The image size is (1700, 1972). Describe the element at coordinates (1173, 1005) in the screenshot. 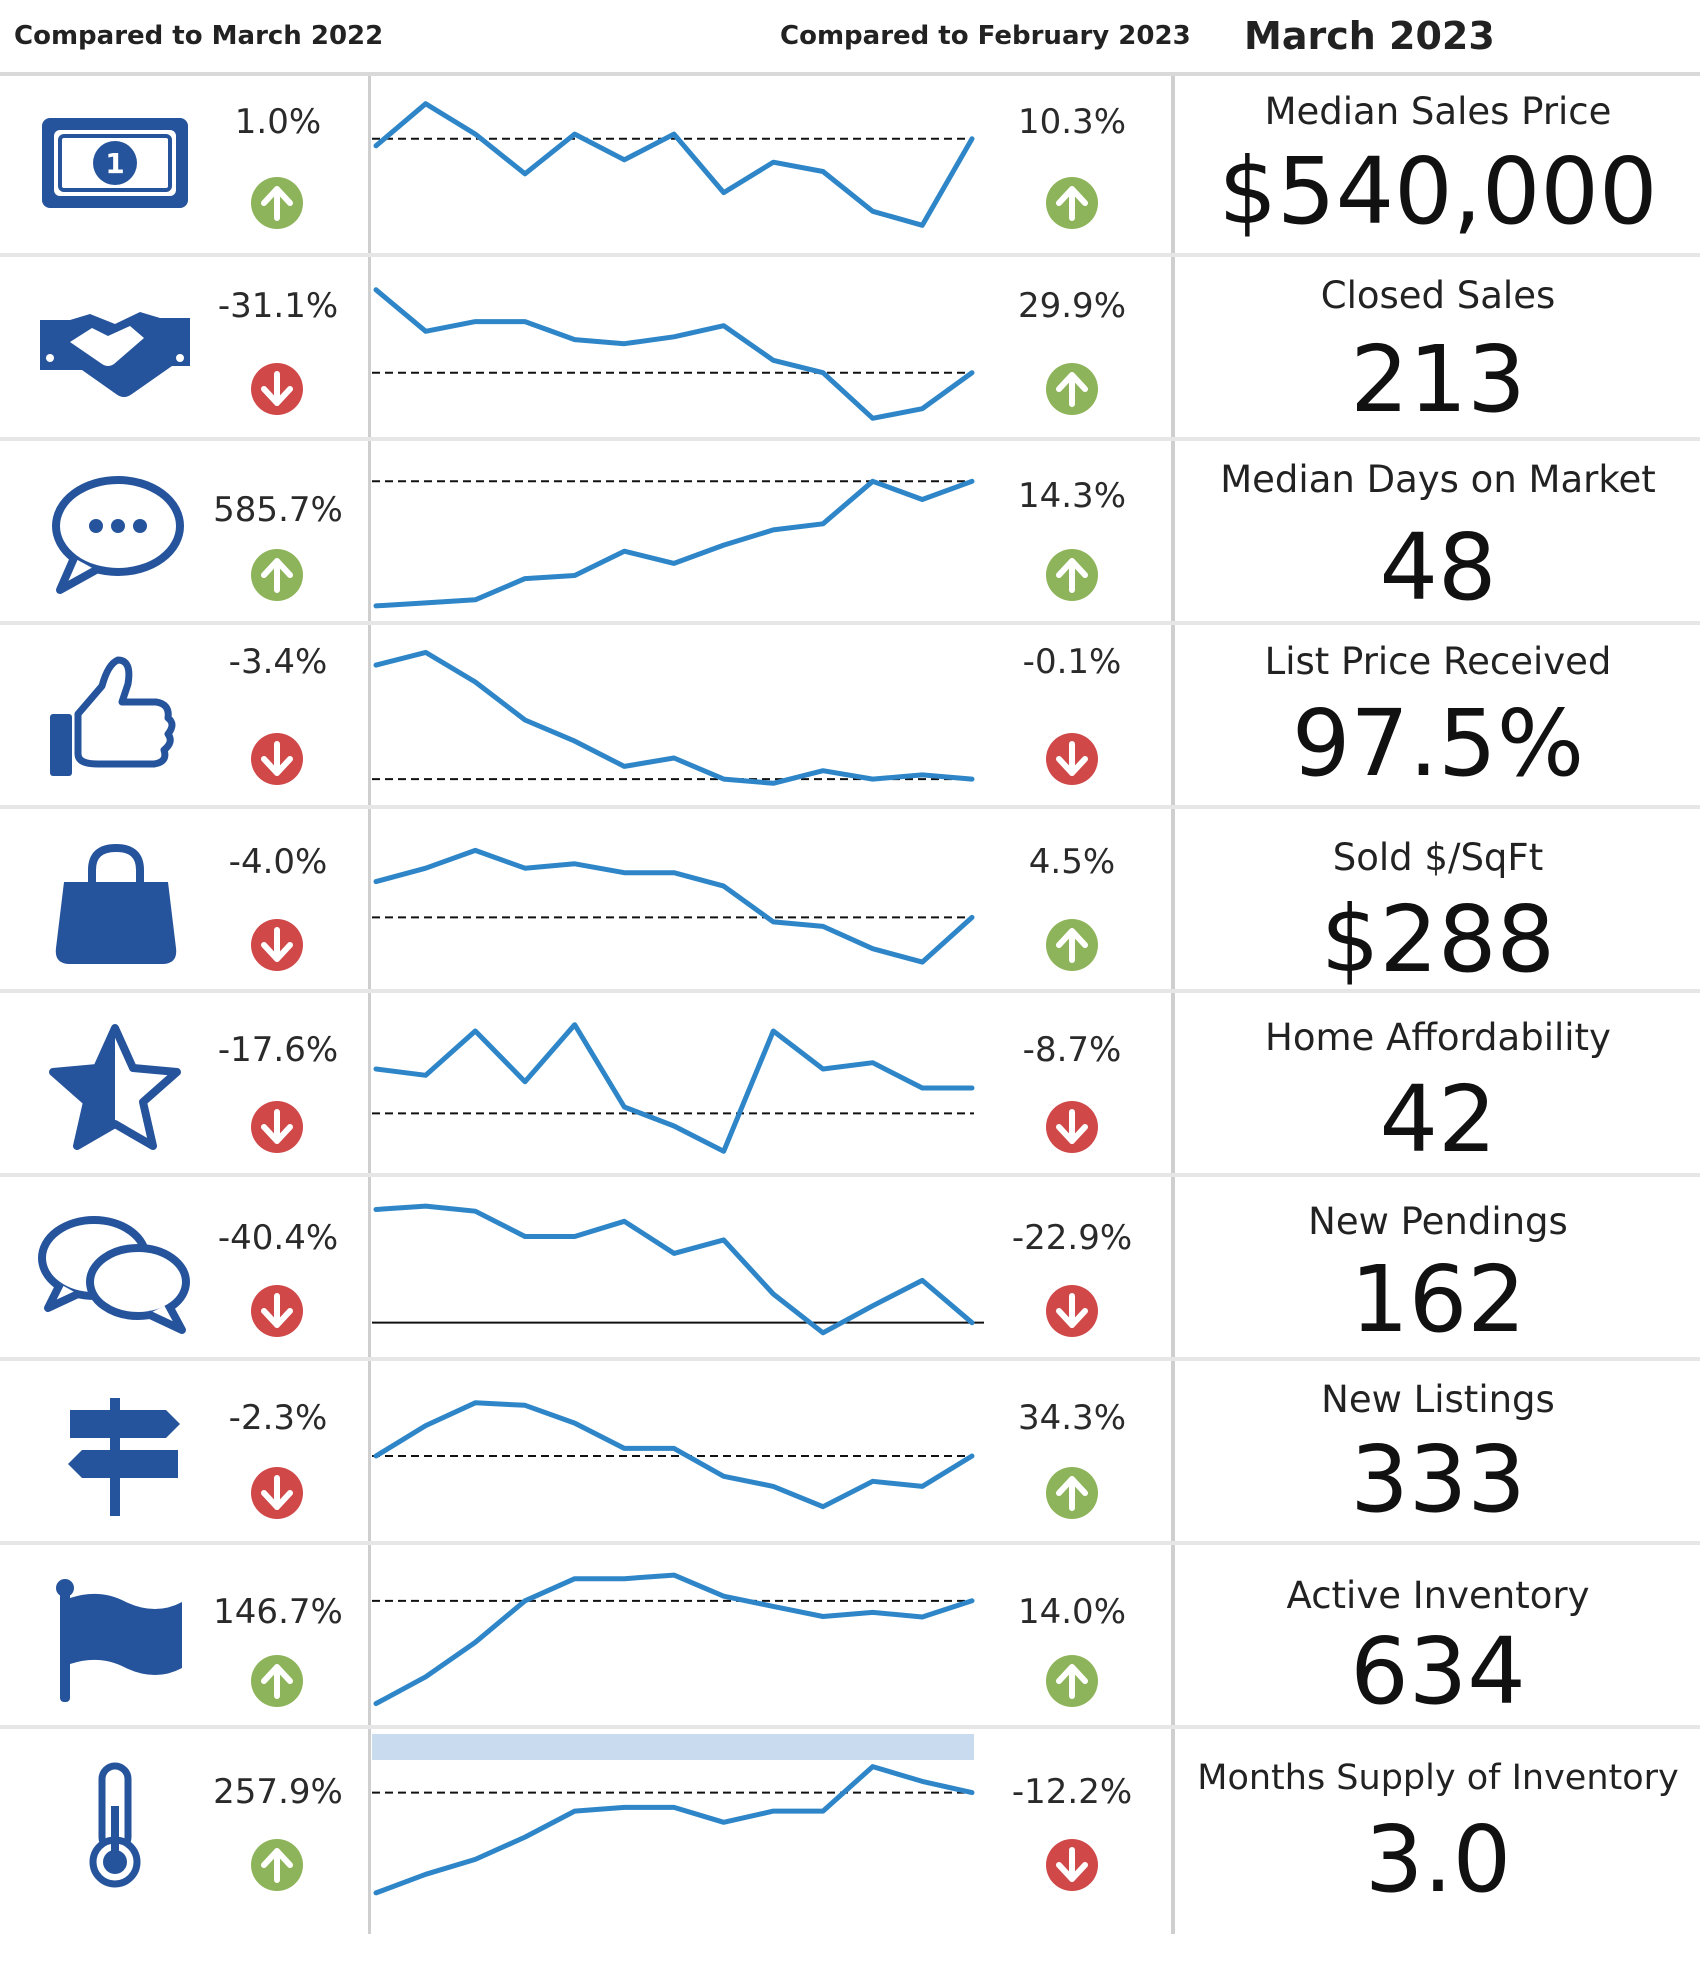

I see `column-divider-right` at that location.